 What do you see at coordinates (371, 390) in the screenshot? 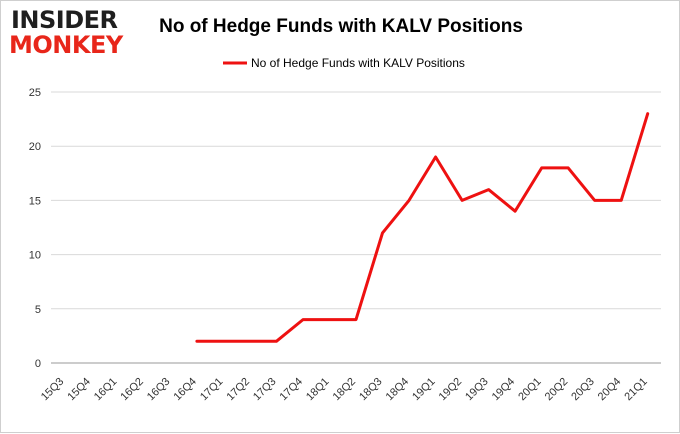
I see `x-tick-label: 18Q3` at bounding box center [371, 390].